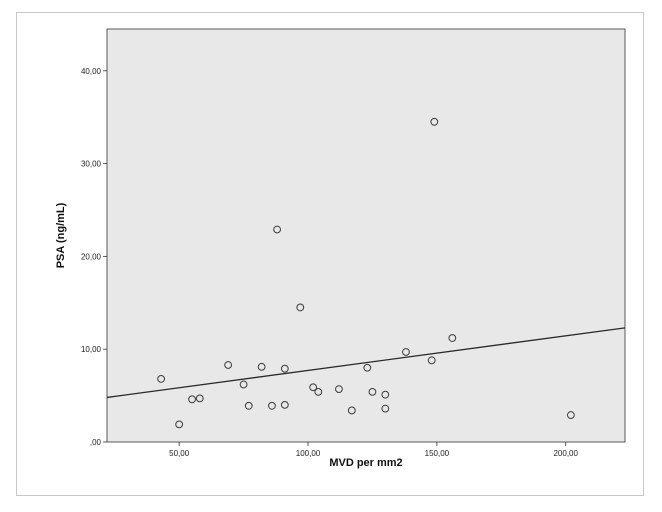 The image size is (662, 512). Describe the element at coordinates (308, 453) in the screenshot. I see `x-tick-label: 100,00` at that location.